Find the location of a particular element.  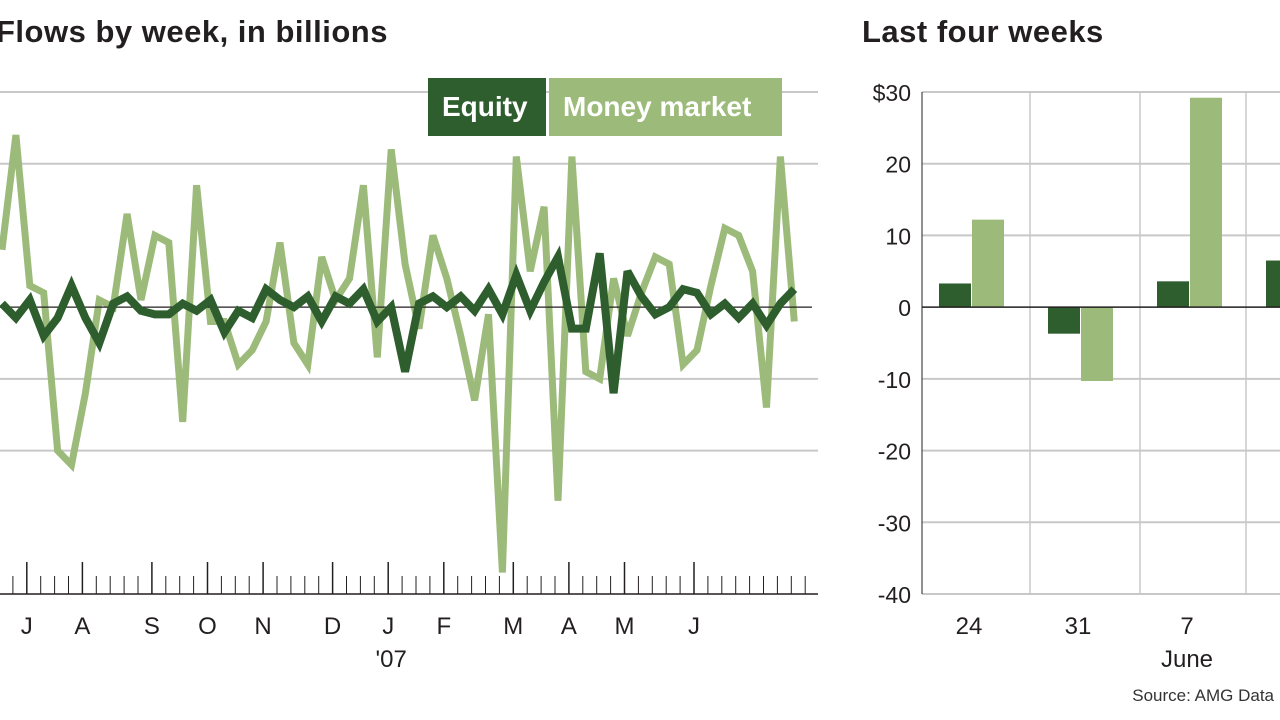

category-label: 31 is located at coordinates (1078, 626).